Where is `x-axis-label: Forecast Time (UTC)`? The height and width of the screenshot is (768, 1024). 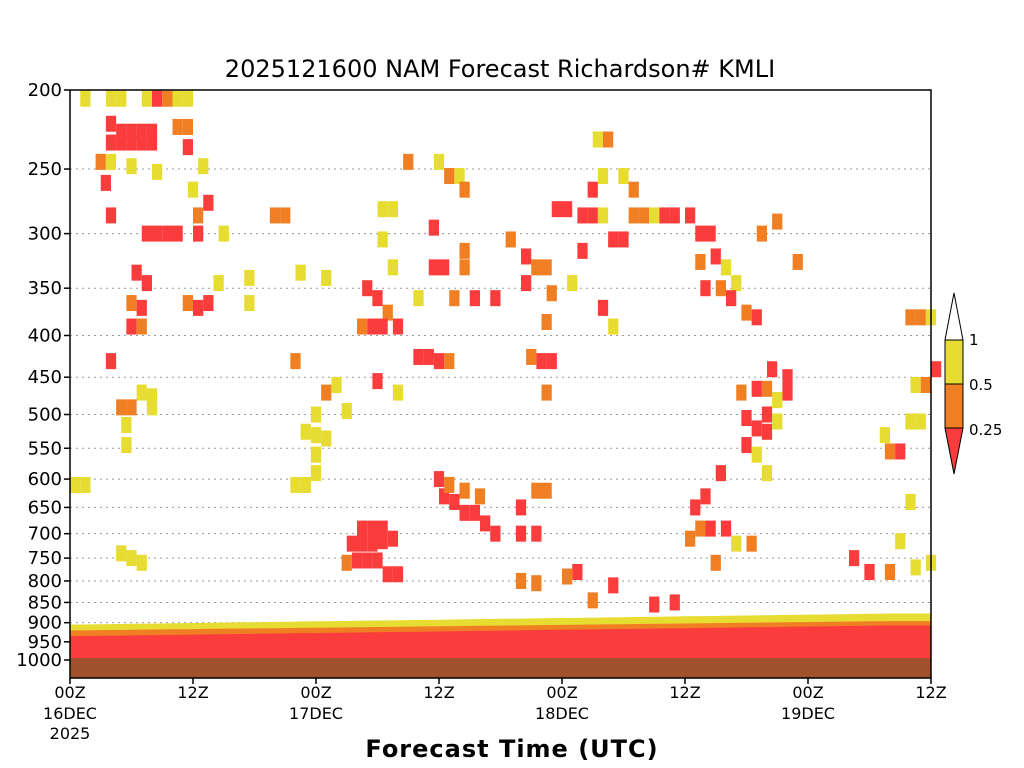
x-axis-label: Forecast Time (UTC) is located at coordinates (511, 749).